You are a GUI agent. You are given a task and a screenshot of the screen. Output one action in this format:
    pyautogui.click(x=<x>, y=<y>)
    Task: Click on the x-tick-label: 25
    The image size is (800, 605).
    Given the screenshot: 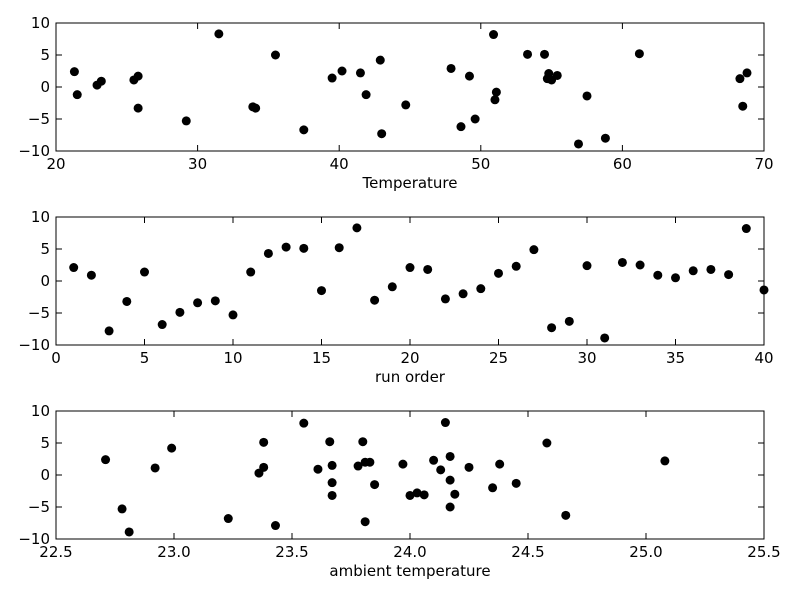 What is the action you would take?
    pyautogui.click(x=498, y=358)
    